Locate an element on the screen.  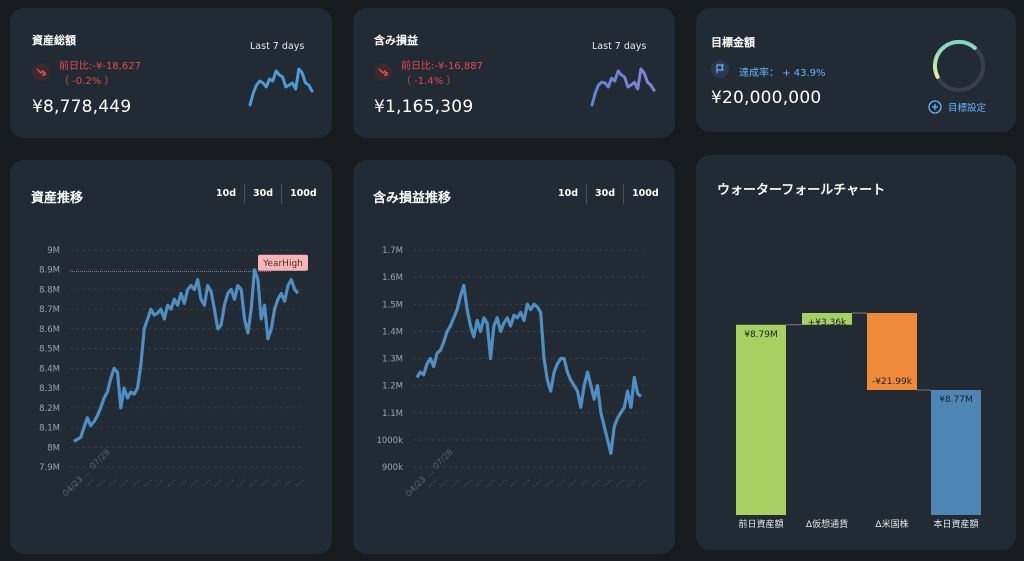
kpi-change-percent: （ -1.4% ） is located at coordinates (429, 81).